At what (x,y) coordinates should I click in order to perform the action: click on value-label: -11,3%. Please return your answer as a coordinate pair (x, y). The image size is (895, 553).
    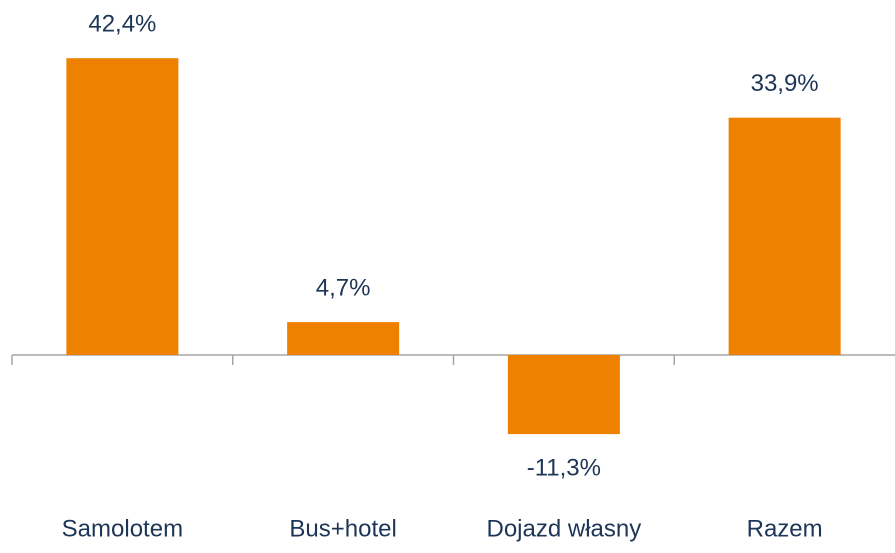
    Looking at the image, I should click on (564, 467).